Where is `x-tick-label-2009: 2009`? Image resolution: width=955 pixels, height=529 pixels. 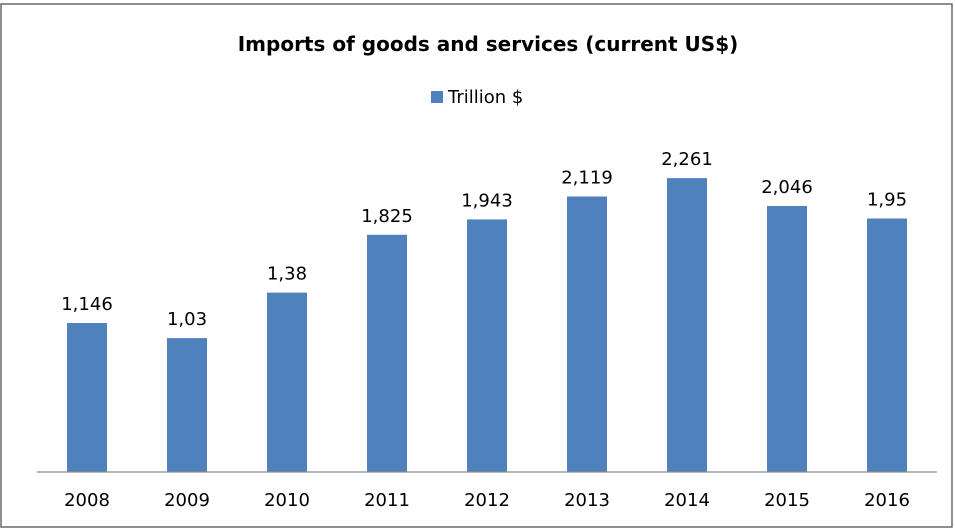 x-tick-label-2009: 2009 is located at coordinates (187, 500).